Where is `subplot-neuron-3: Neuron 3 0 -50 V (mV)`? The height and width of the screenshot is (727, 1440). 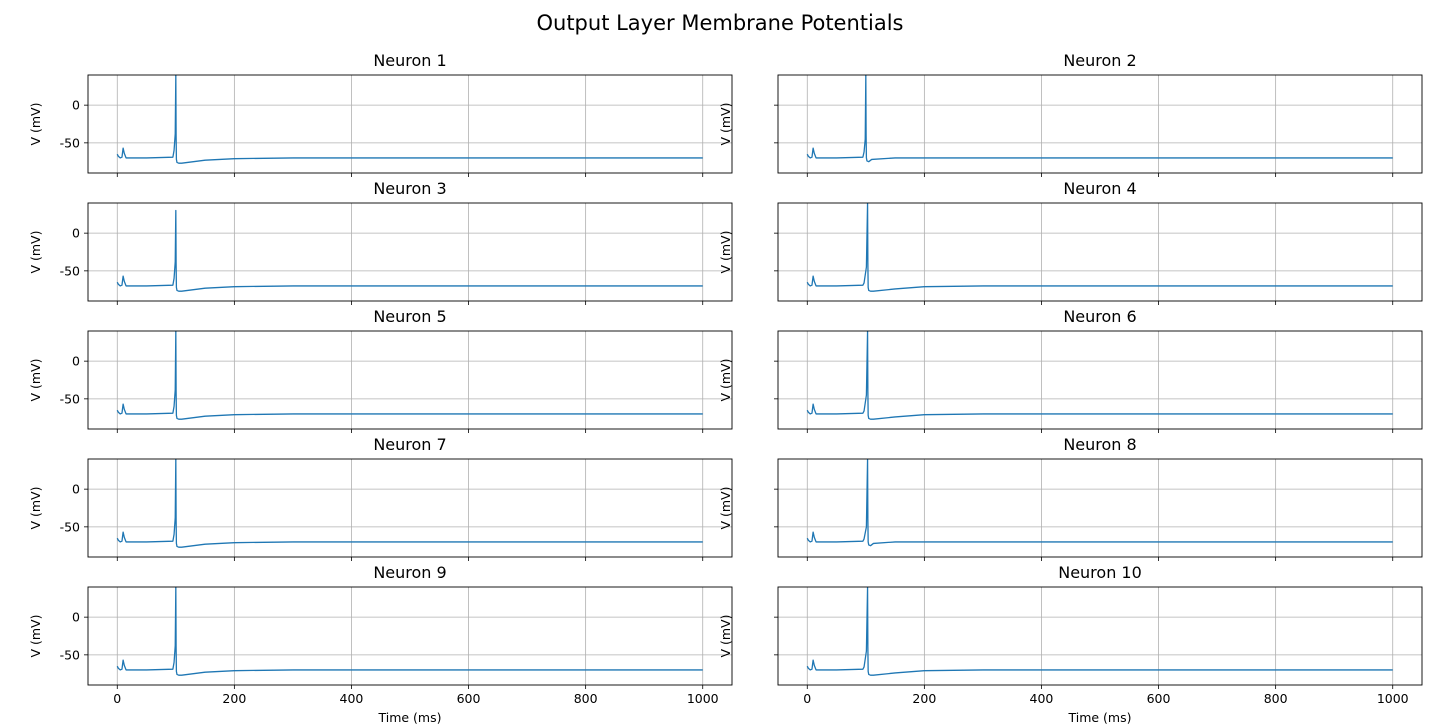 subplot-neuron-3: Neuron 3 0 -50 V (mV) is located at coordinates (380, 242).